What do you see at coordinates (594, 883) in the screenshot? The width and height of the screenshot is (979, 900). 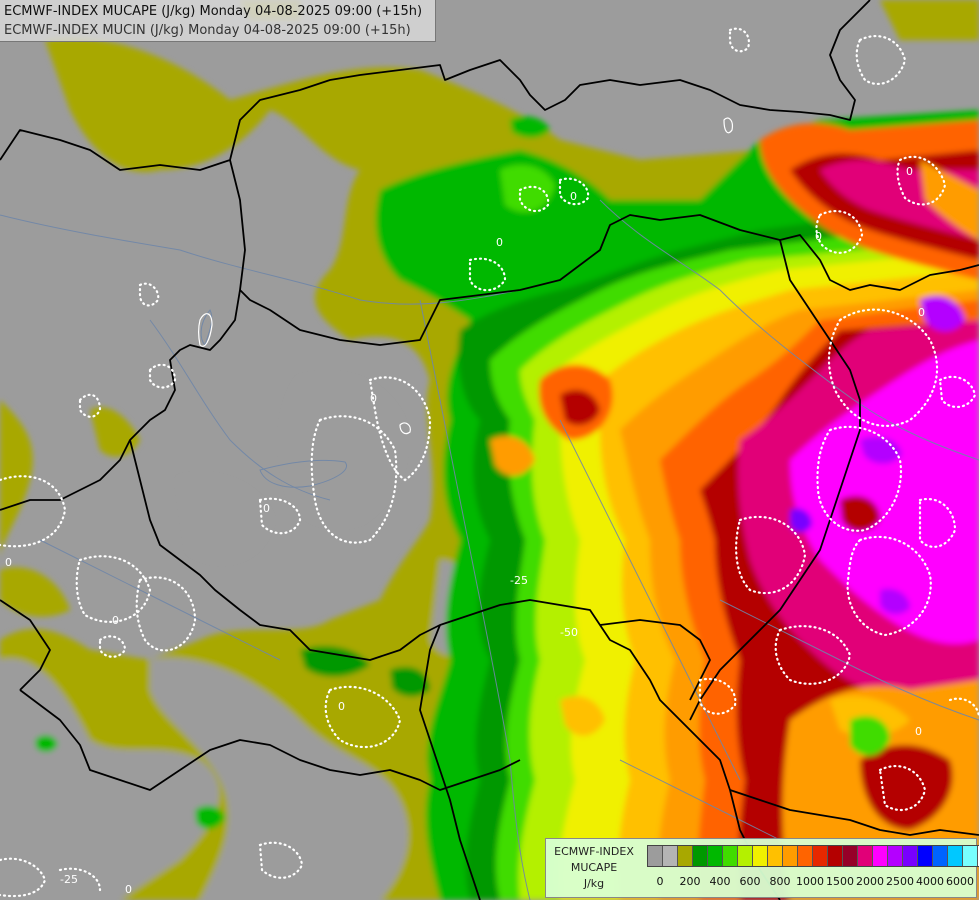 I see `legend-unit: J/kg` at bounding box center [594, 883].